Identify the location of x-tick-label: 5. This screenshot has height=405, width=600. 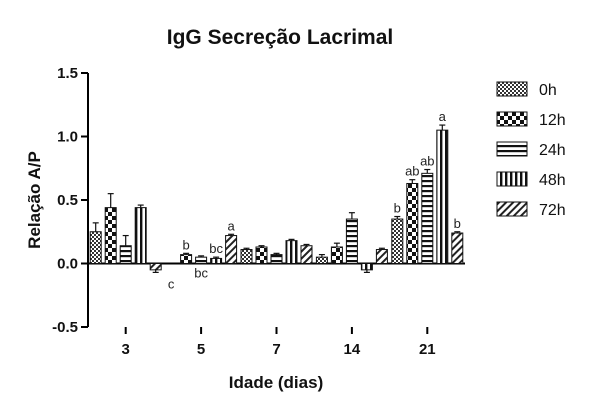
(201, 349).